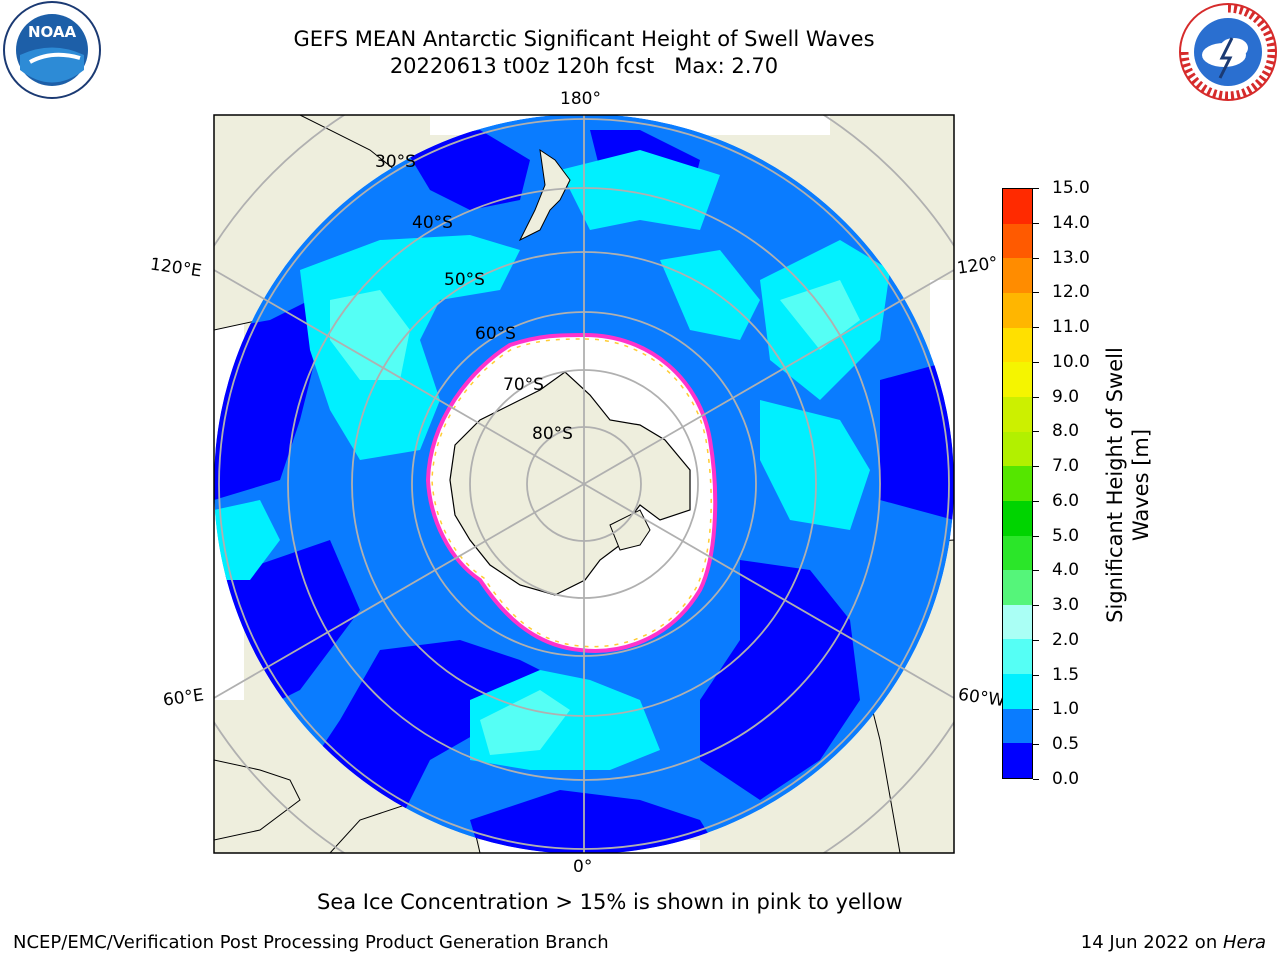  Describe the element at coordinates (552, 434) in the screenshot. I see `lat-label-80s: 80°S` at that location.